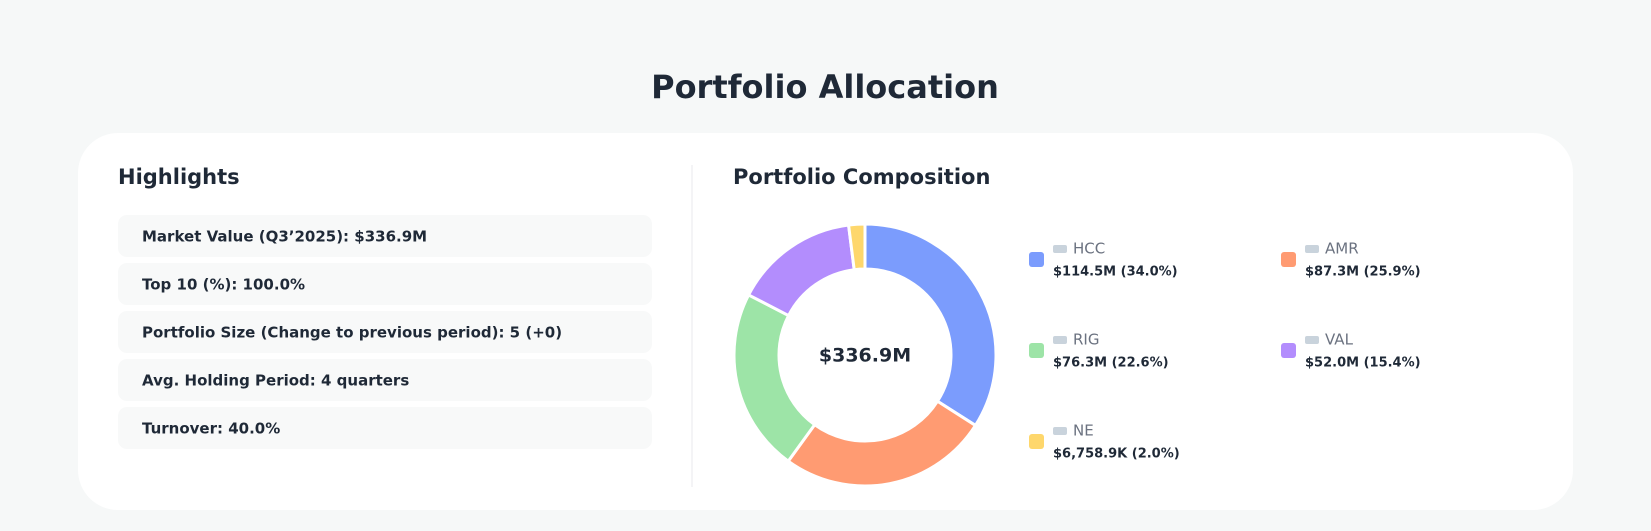 This screenshot has height=531, width=1651. What do you see at coordinates (1089, 249) in the screenshot?
I see `legend-name: HCC` at bounding box center [1089, 249].